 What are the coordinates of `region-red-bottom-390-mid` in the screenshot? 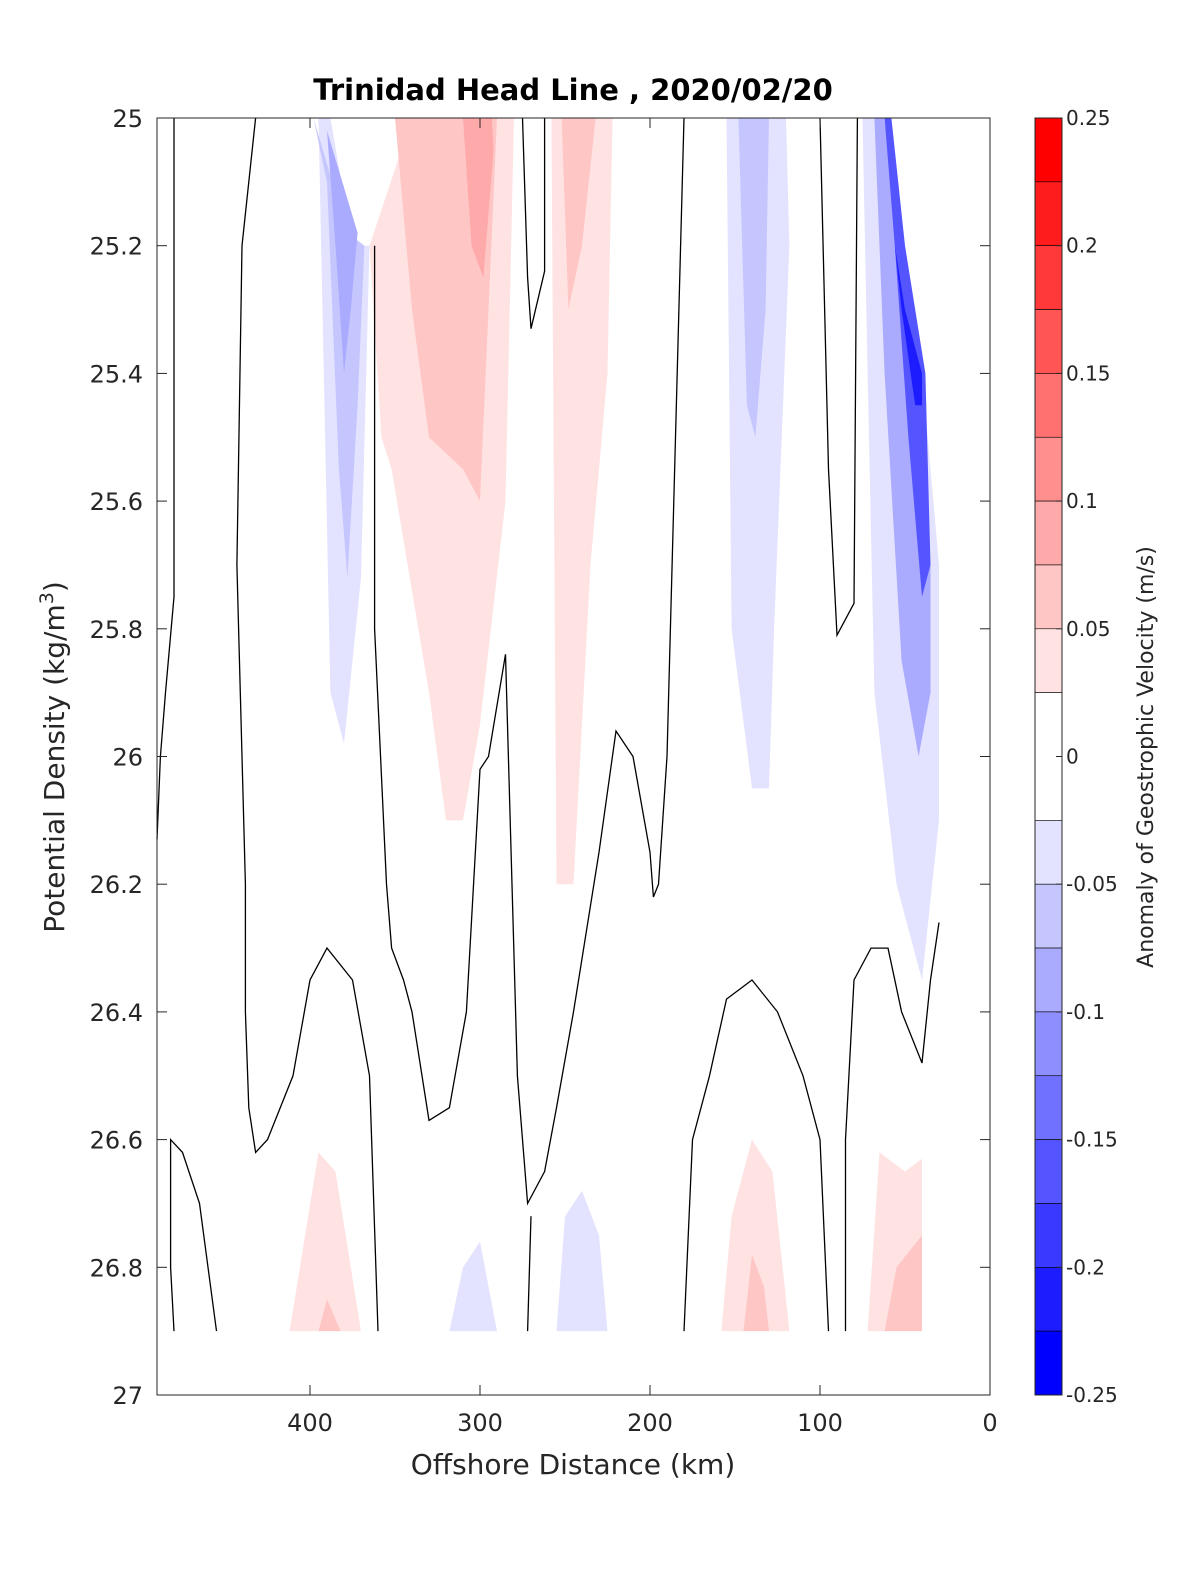 It's located at (329, 1315).